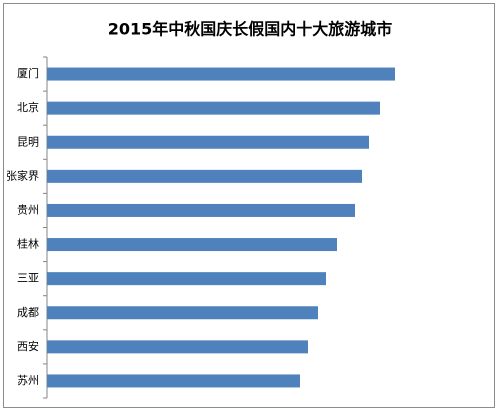 This screenshot has height=413, width=500. Describe the element at coordinates (22, 175) in the screenshot. I see `y-tick-label: 张家界` at that location.